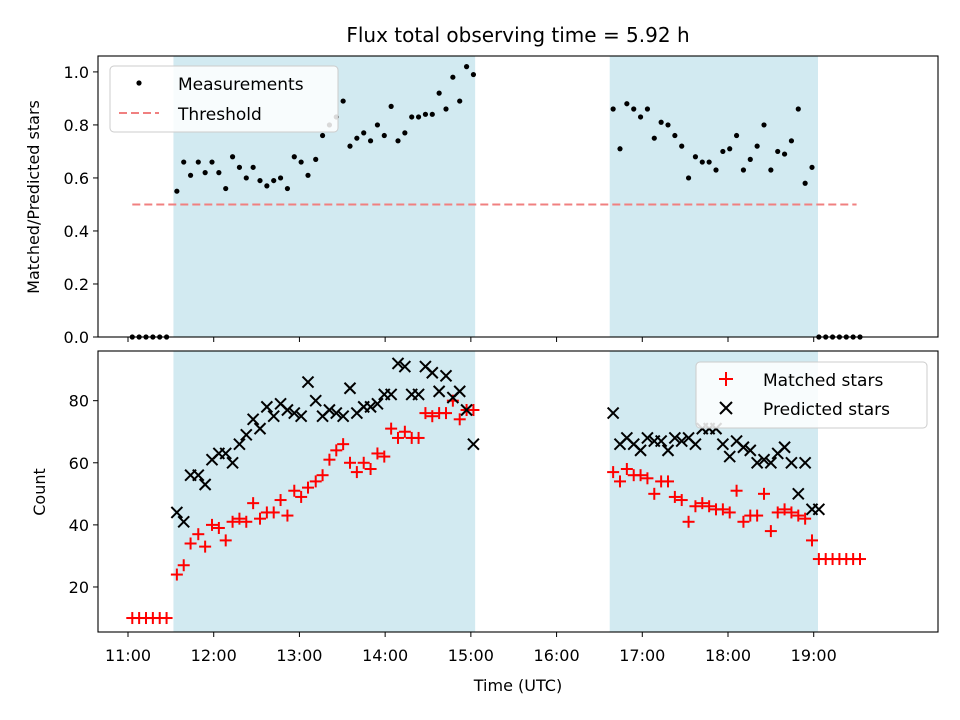 Image resolution: width=960 pixels, height=720 pixels. Describe the element at coordinates (517, 35) in the screenshot. I see `chart-title: Flux total observing time = 5.92 h` at that location.